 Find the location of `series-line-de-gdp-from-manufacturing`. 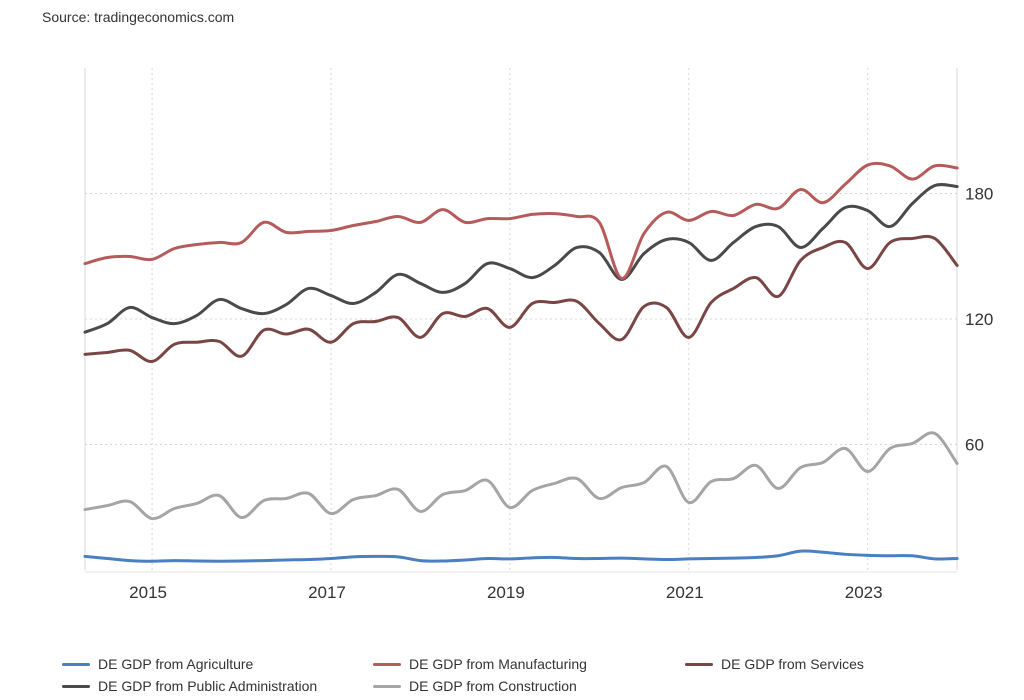

series-line-de-gdp-from-manufacturing is located at coordinates (521, 220).